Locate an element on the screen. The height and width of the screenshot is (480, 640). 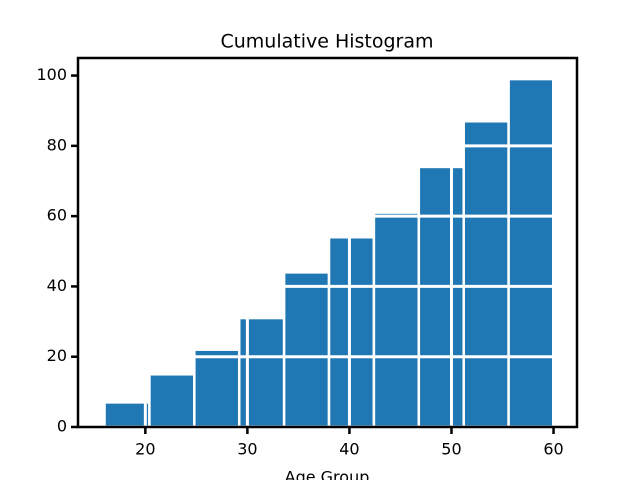
y-tick-label: 40 is located at coordinates (57, 285).